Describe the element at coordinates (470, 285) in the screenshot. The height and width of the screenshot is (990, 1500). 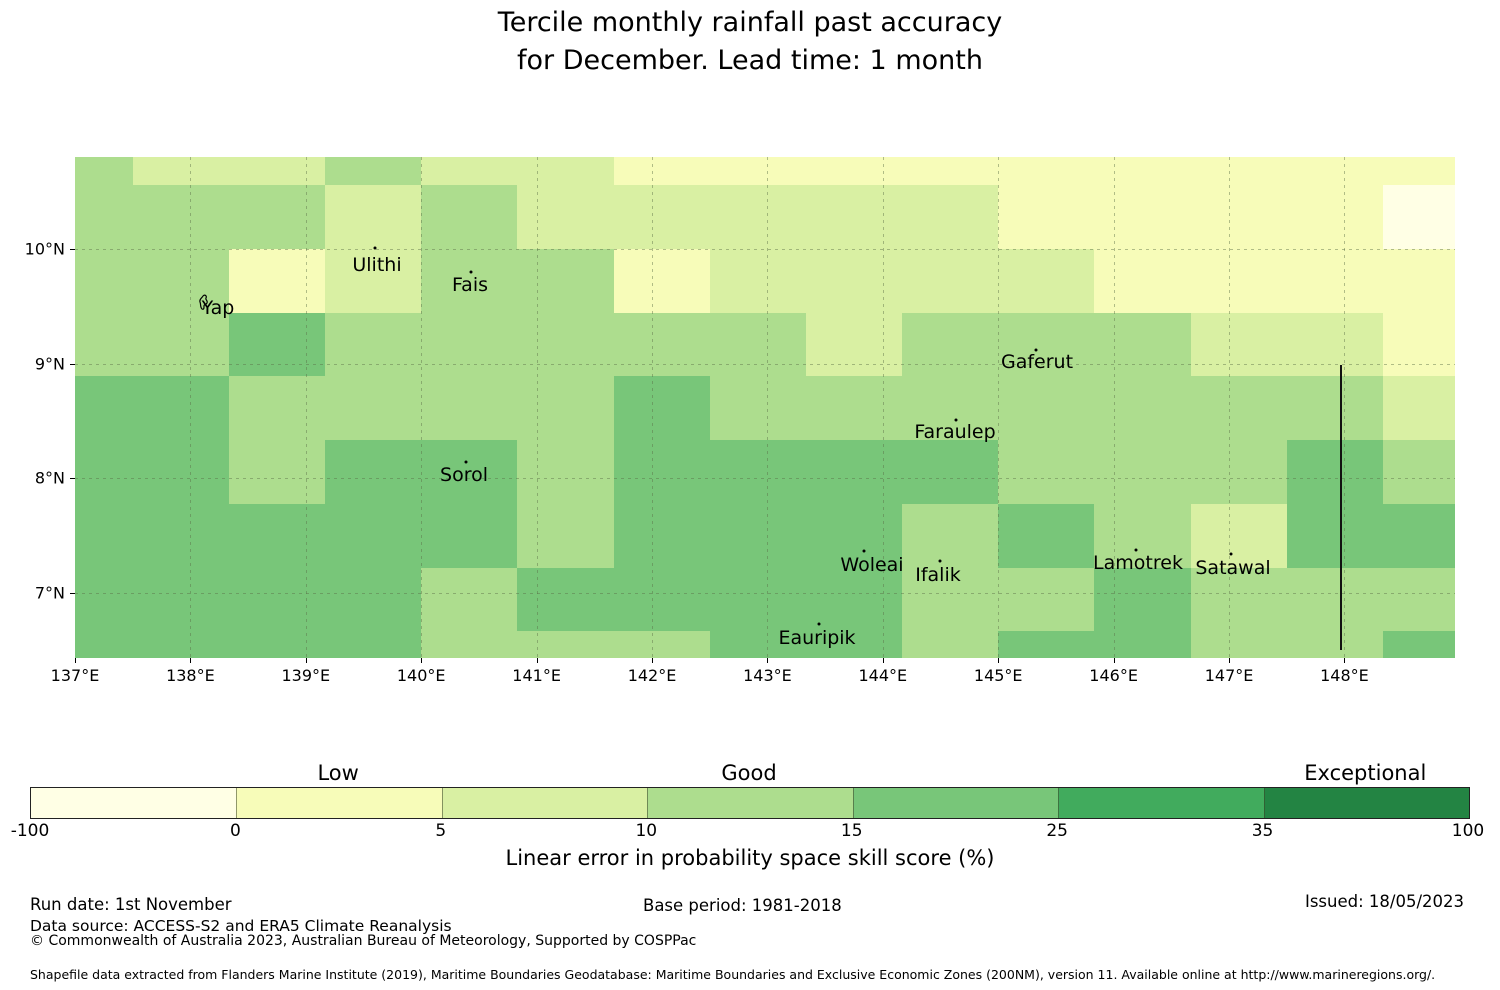
I see `island-label: Fais` at that location.